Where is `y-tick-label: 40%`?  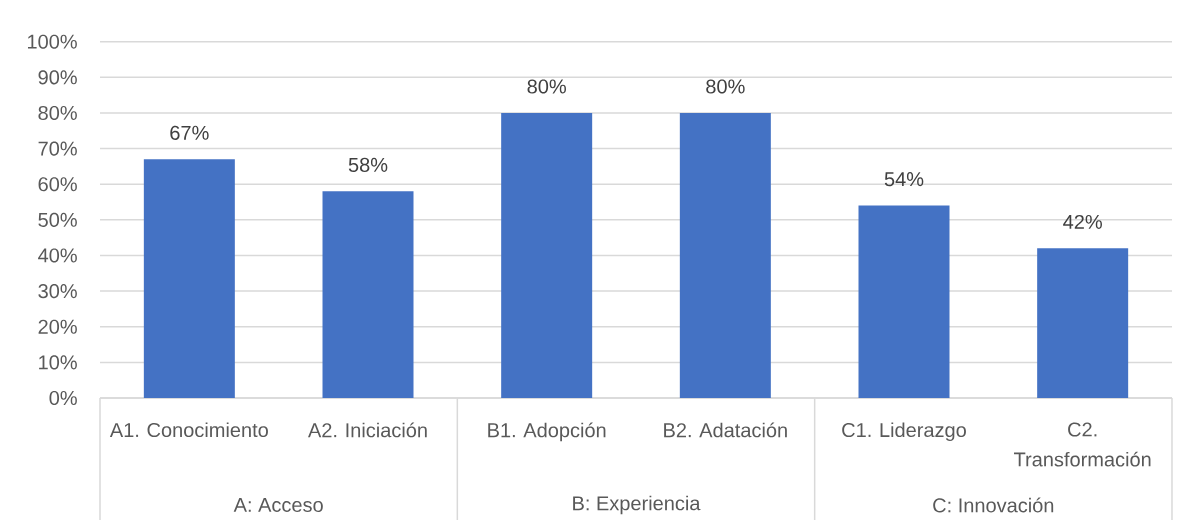 y-tick-label: 40% is located at coordinates (57, 255).